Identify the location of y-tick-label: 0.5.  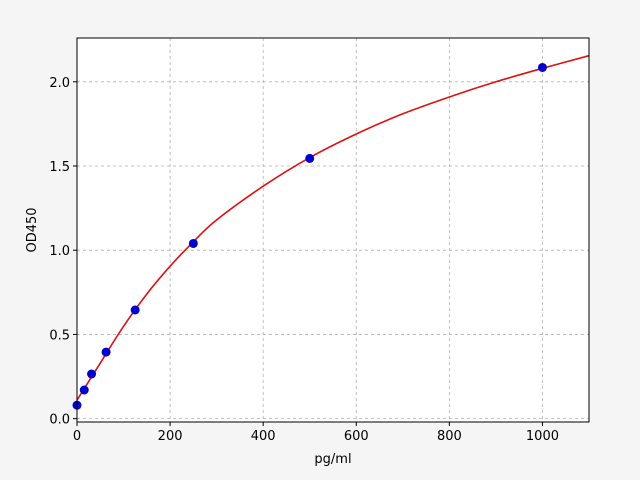
(59, 335).